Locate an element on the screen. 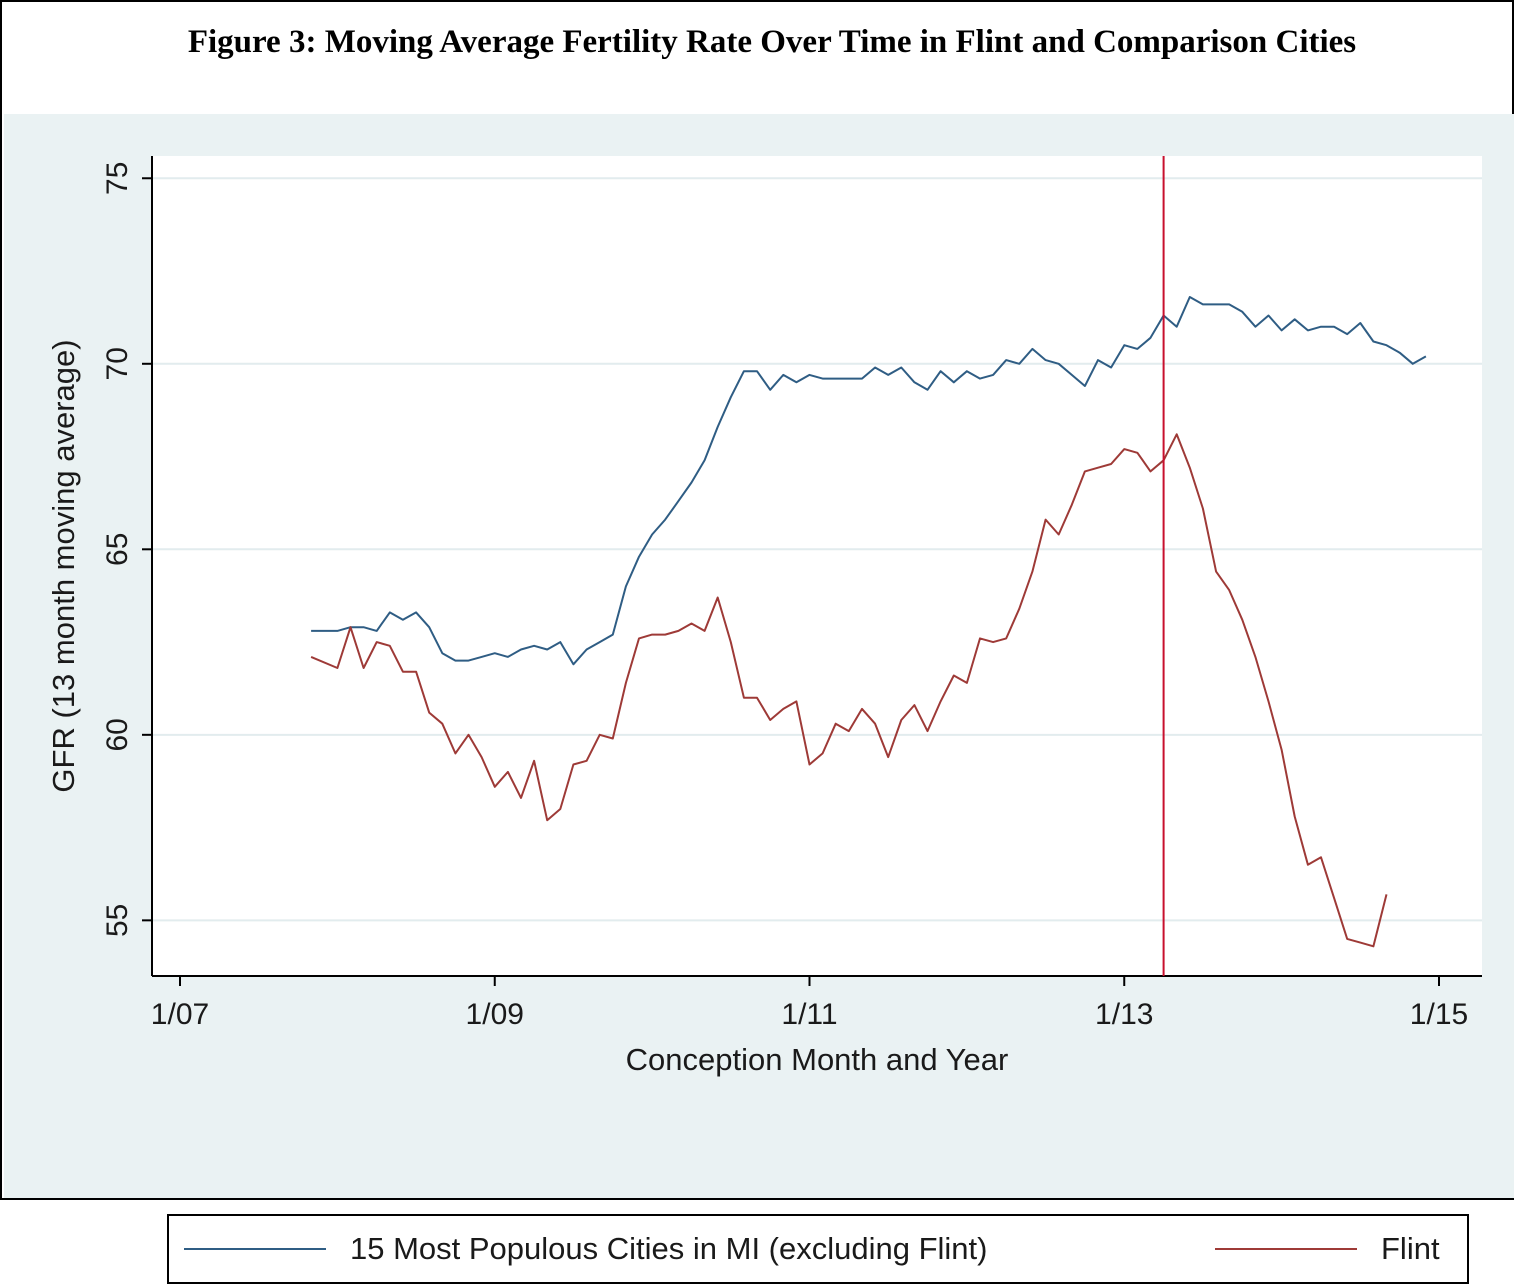  x-tick-label: 1/09 is located at coordinates (495, 1014).